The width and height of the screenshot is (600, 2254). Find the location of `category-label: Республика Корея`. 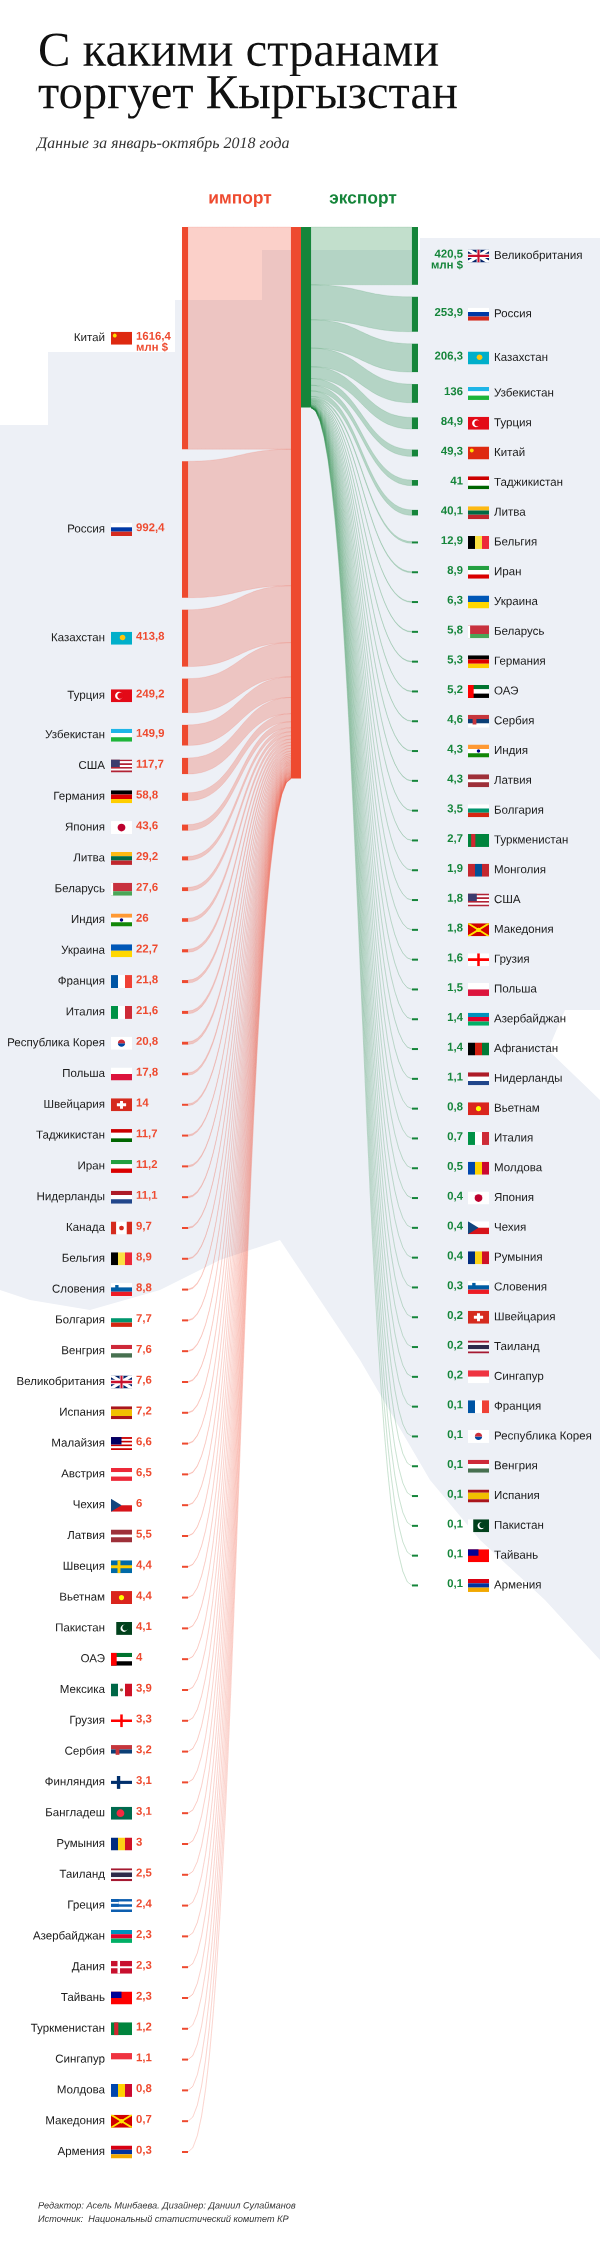

category-label: Республика Корея is located at coordinates (56, 1043).